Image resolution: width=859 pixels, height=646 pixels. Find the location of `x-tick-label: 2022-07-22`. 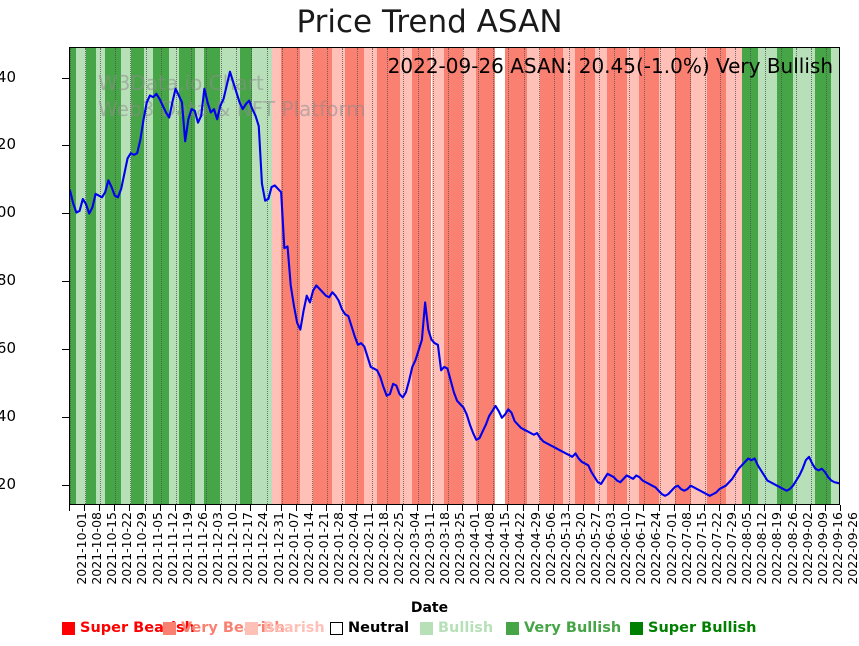

x-tick-label: 2022-07-22 is located at coordinates (716, 548).